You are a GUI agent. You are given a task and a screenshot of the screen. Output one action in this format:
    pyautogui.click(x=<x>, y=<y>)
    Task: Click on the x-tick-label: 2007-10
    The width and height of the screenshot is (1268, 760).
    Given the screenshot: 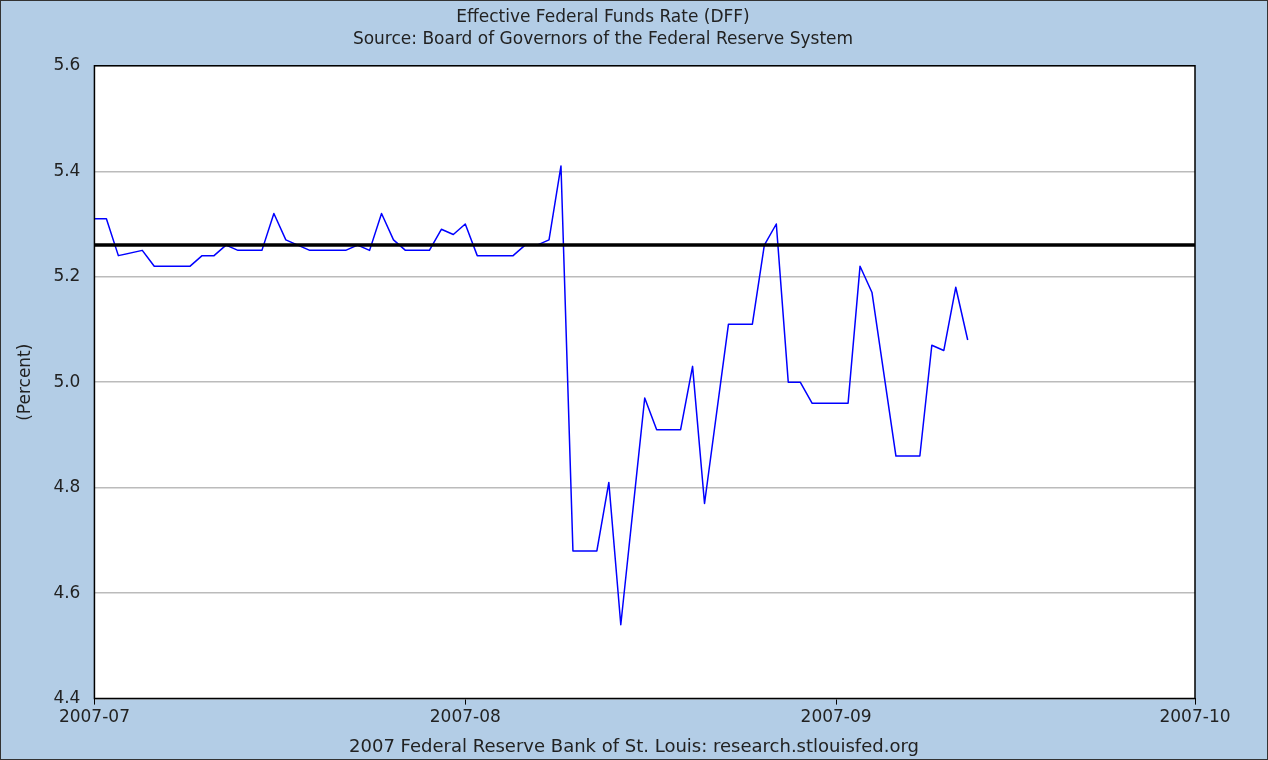 What is the action you would take?
    pyautogui.click(x=1195, y=716)
    